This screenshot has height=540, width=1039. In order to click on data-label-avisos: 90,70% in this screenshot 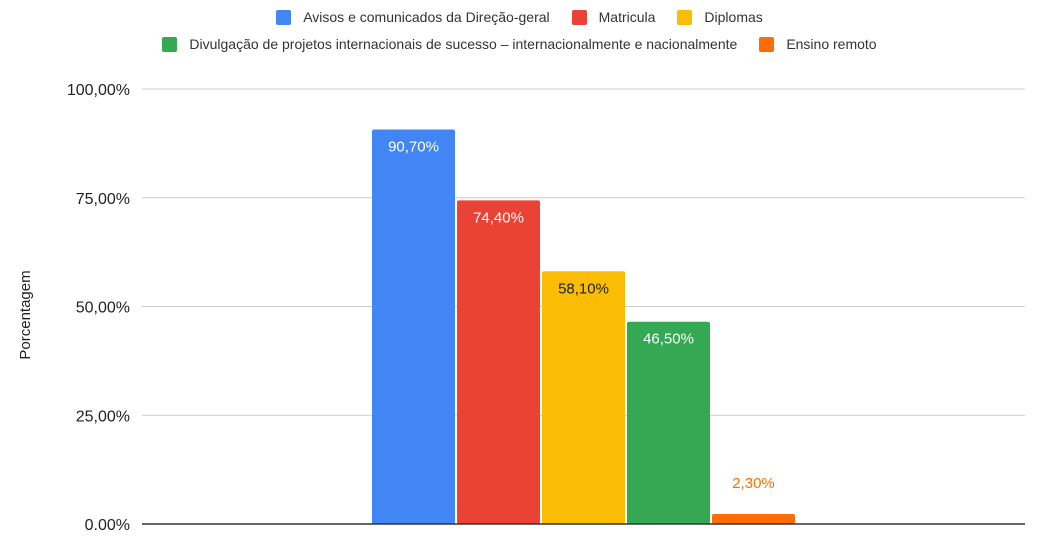, I will do `click(413, 146)`.